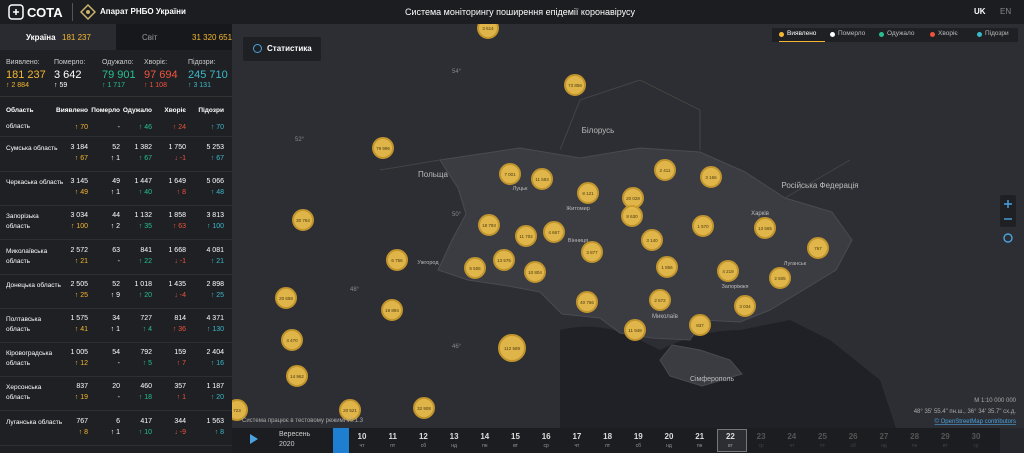 This screenshot has width=1024, height=453. I want to click on timeline-day: 30, so click(976, 436).